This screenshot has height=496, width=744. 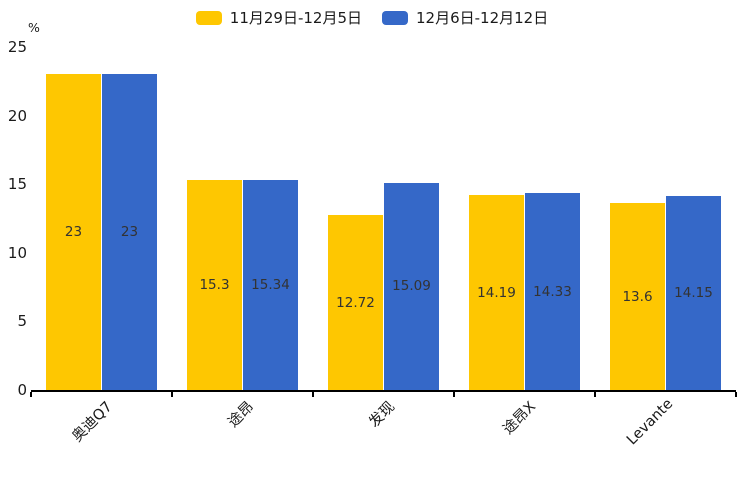 What do you see at coordinates (17, 47) in the screenshot?
I see `y-axis-tick-label: 25` at bounding box center [17, 47].